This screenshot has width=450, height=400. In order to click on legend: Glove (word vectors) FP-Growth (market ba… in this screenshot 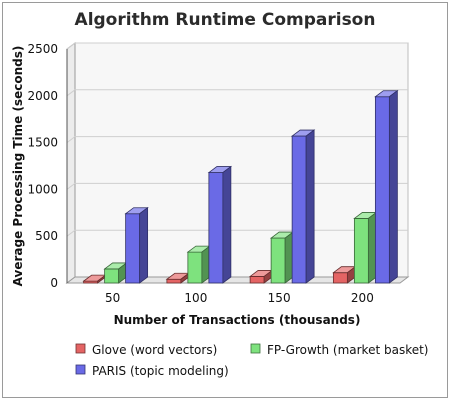, I will do `click(252, 360)`.